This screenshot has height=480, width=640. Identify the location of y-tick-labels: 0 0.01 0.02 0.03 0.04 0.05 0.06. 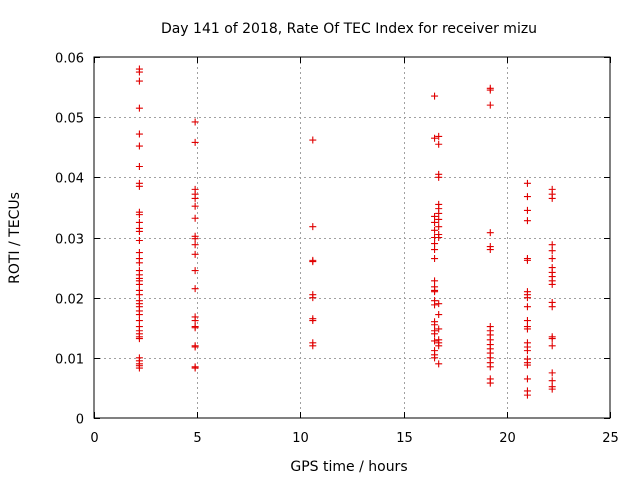
(69, 240).